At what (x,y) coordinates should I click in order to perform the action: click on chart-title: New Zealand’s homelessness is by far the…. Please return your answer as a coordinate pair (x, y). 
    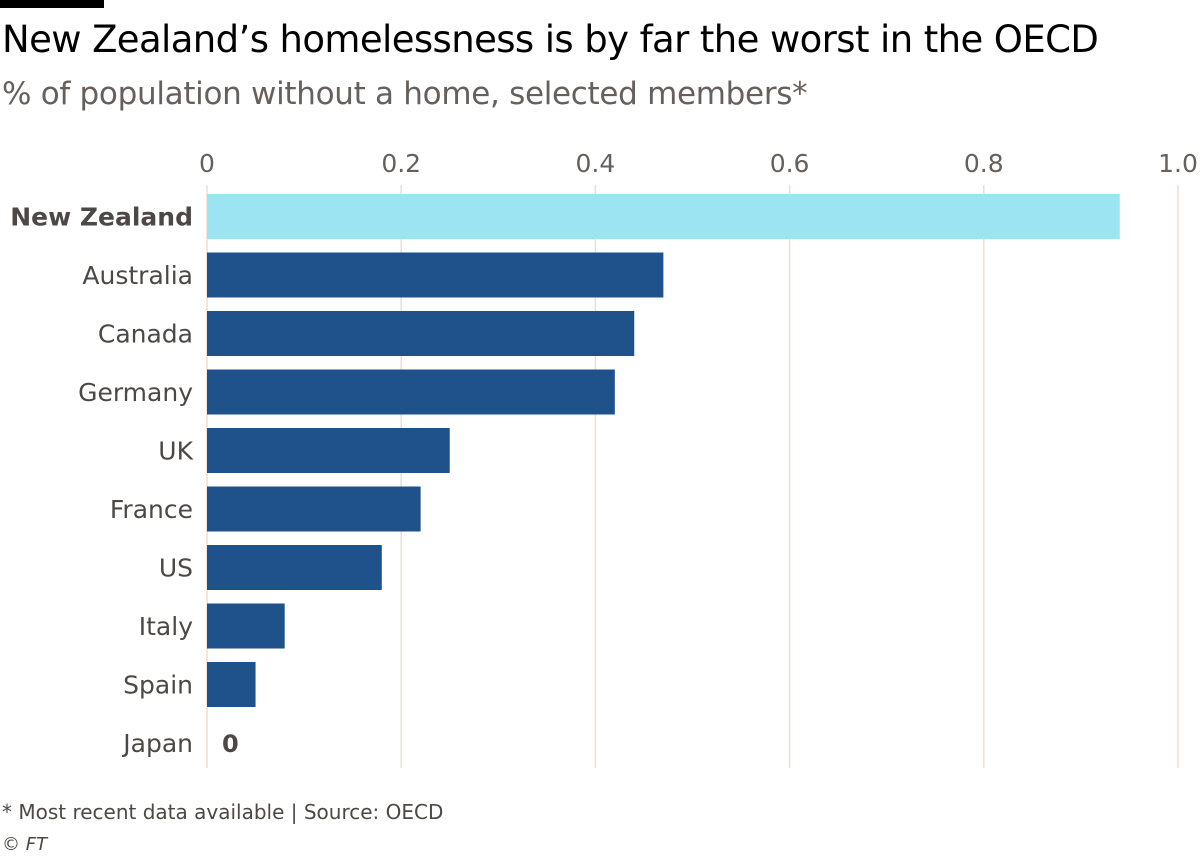
    Looking at the image, I should click on (550, 39).